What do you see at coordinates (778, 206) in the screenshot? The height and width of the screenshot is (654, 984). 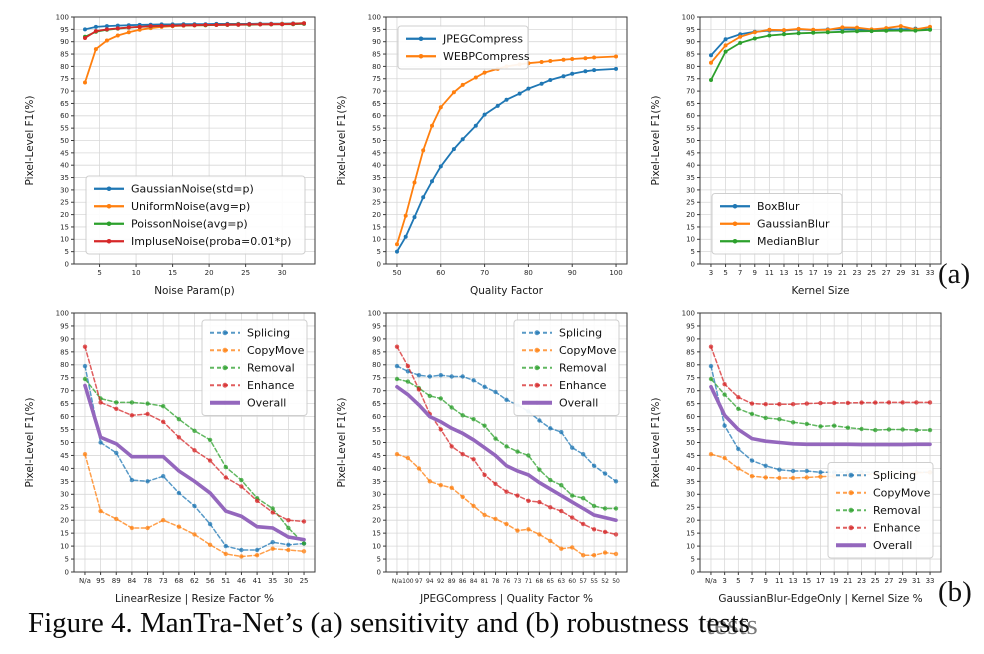 I see `svg-text: BoxBlur` at bounding box center [778, 206].